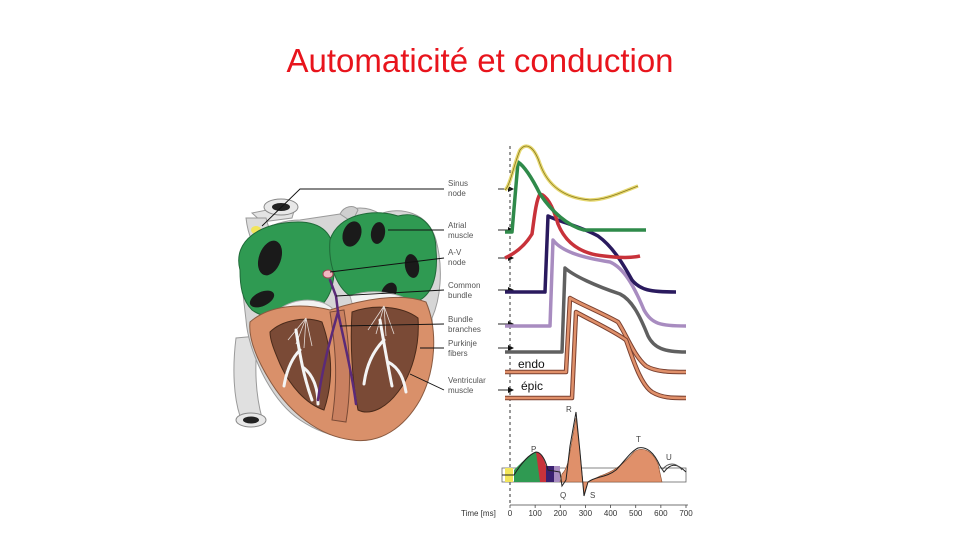 The image size is (960, 540). What do you see at coordinates (455, 252) in the screenshot?
I see `label-av-line1: A-V` at bounding box center [455, 252].